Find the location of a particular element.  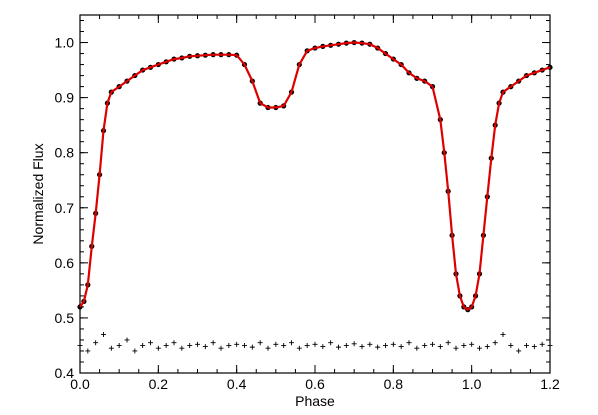

x-tick-label: 0.2 is located at coordinates (159, 384).